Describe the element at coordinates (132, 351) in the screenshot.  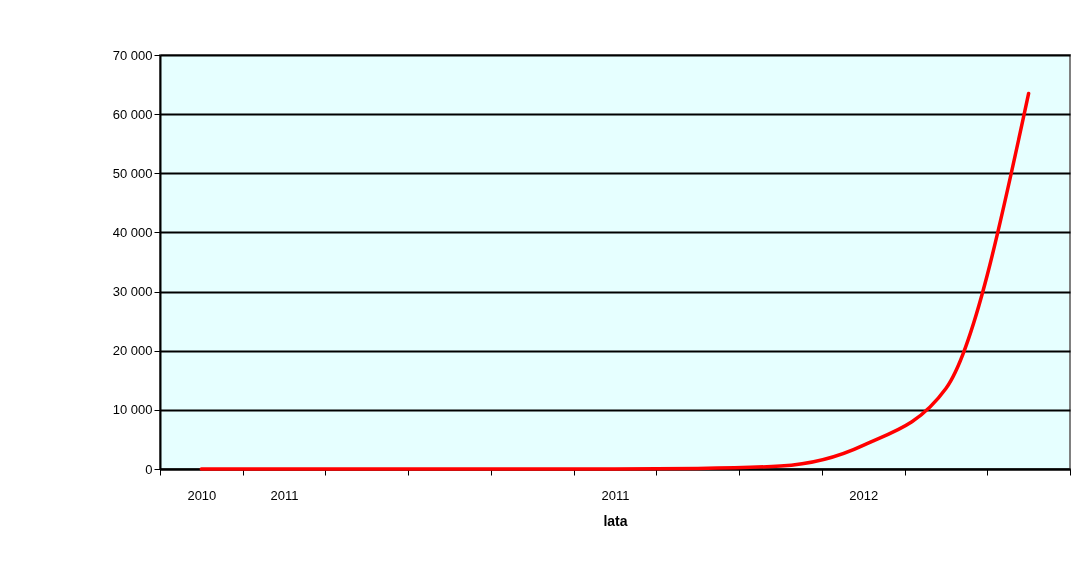
I see `y-tick-label: 20 000` at that location.